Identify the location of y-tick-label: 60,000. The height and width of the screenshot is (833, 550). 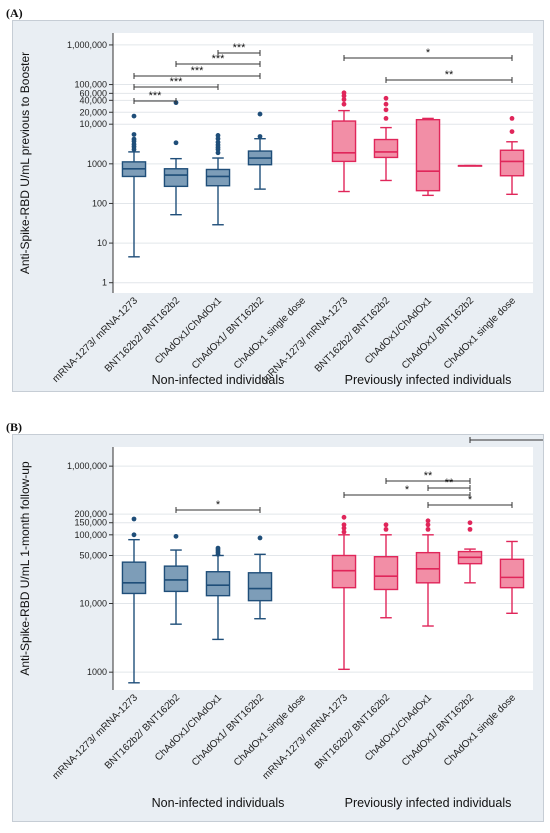
(93, 93).